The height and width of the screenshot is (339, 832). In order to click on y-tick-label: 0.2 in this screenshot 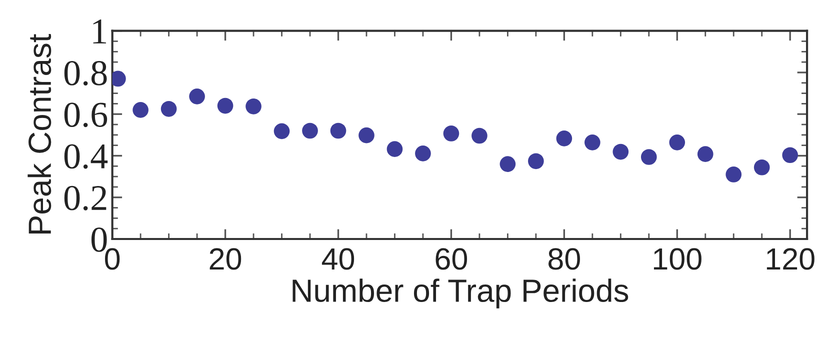, I will do `click(85, 198)`.